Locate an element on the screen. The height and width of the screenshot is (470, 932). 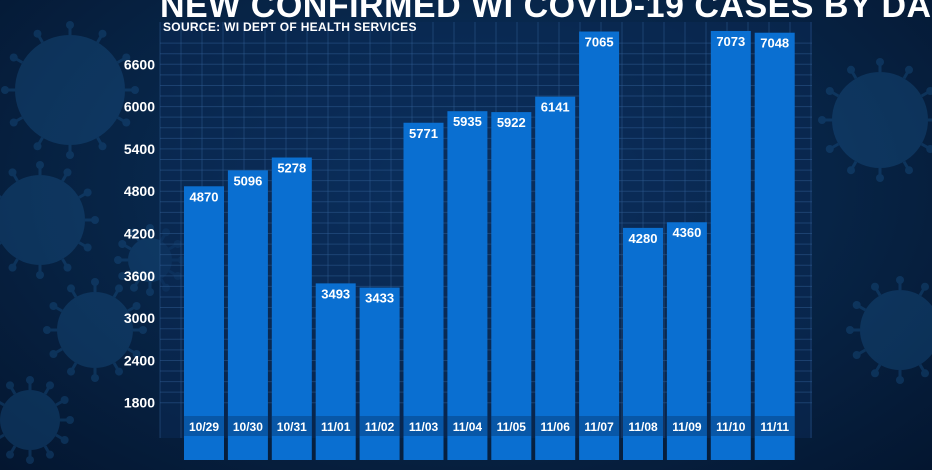
bar-value-label: 4360 is located at coordinates (686, 232).